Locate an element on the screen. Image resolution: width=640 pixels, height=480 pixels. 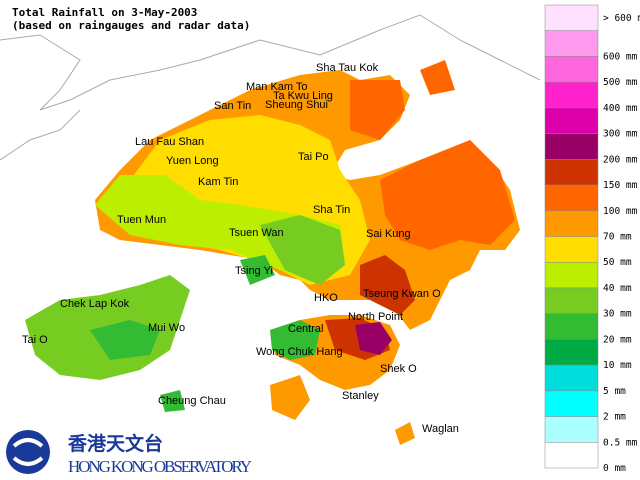
place-label: Sha Tin is located at coordinates (331, 210).